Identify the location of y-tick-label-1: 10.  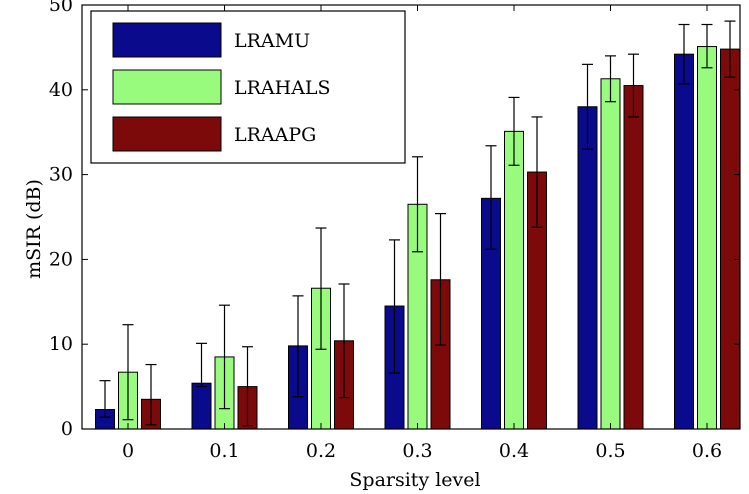
(61, 344).